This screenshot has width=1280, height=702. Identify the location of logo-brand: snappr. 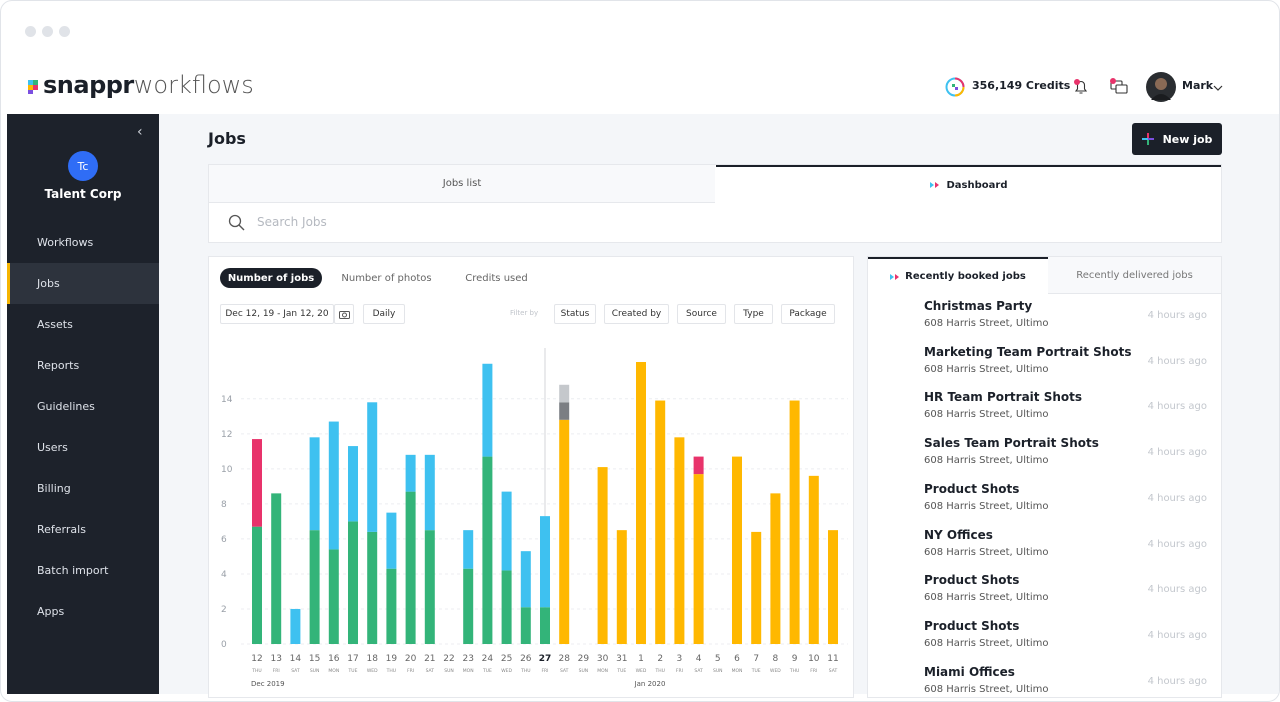
(88, 85).